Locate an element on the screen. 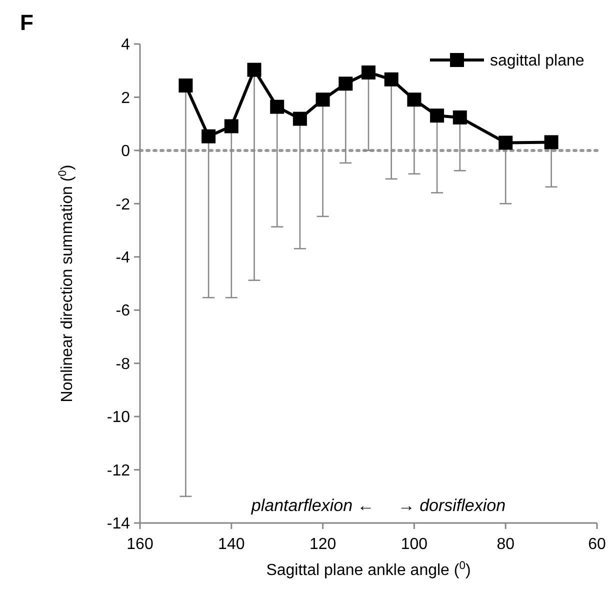  y-tick-label: -12 is located at coordinates (118, 471).